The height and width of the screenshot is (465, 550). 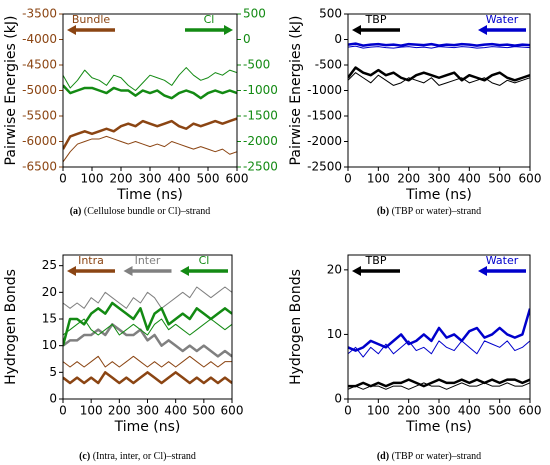 I want to click on y-tick-label: -3500, so click(x=39, y=14).